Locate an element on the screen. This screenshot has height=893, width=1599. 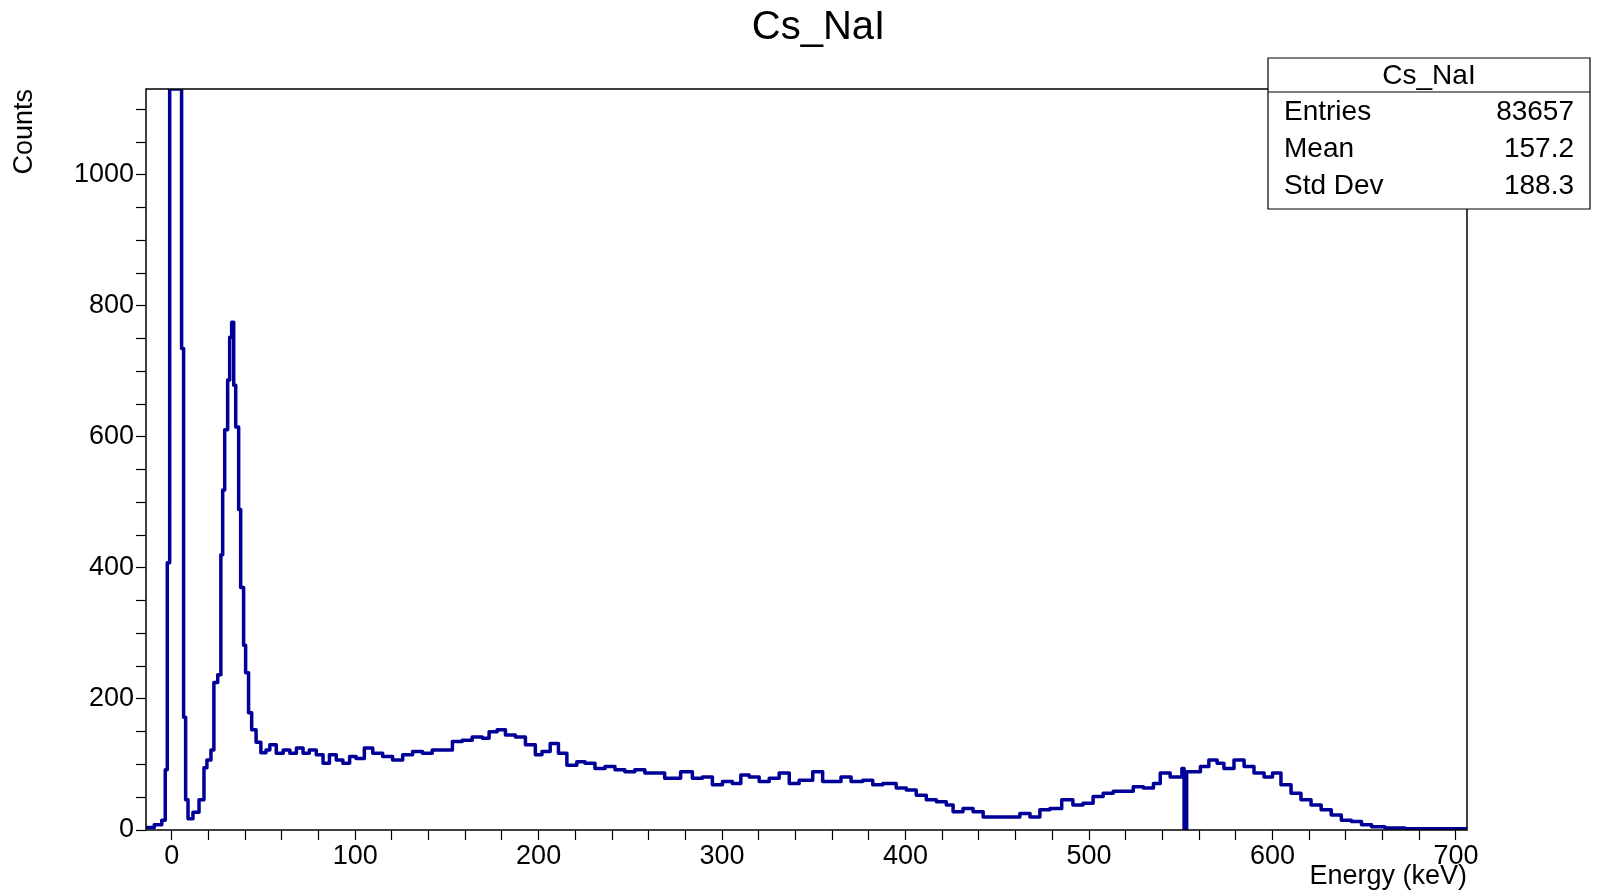
x-tick-label: 500 is located at coordinates (1089, 854).